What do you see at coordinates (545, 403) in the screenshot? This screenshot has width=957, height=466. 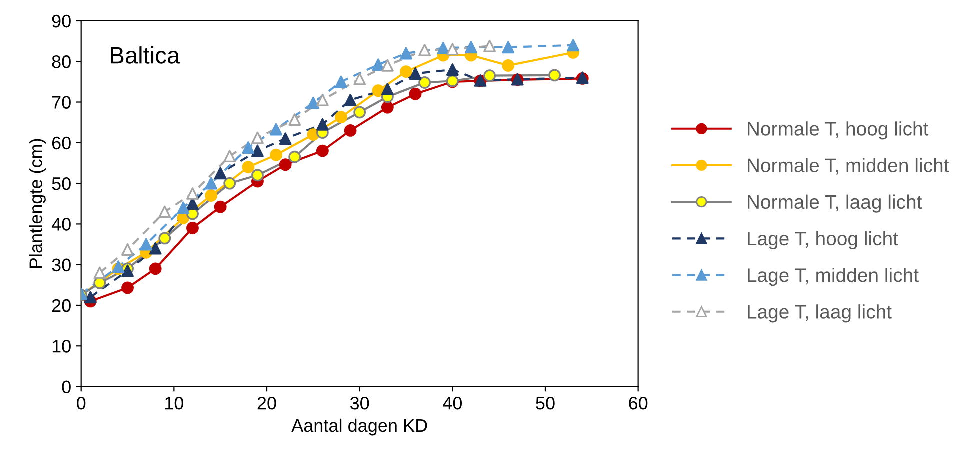 I see `x-tick-label: 50` at bounding box center [545, 403].